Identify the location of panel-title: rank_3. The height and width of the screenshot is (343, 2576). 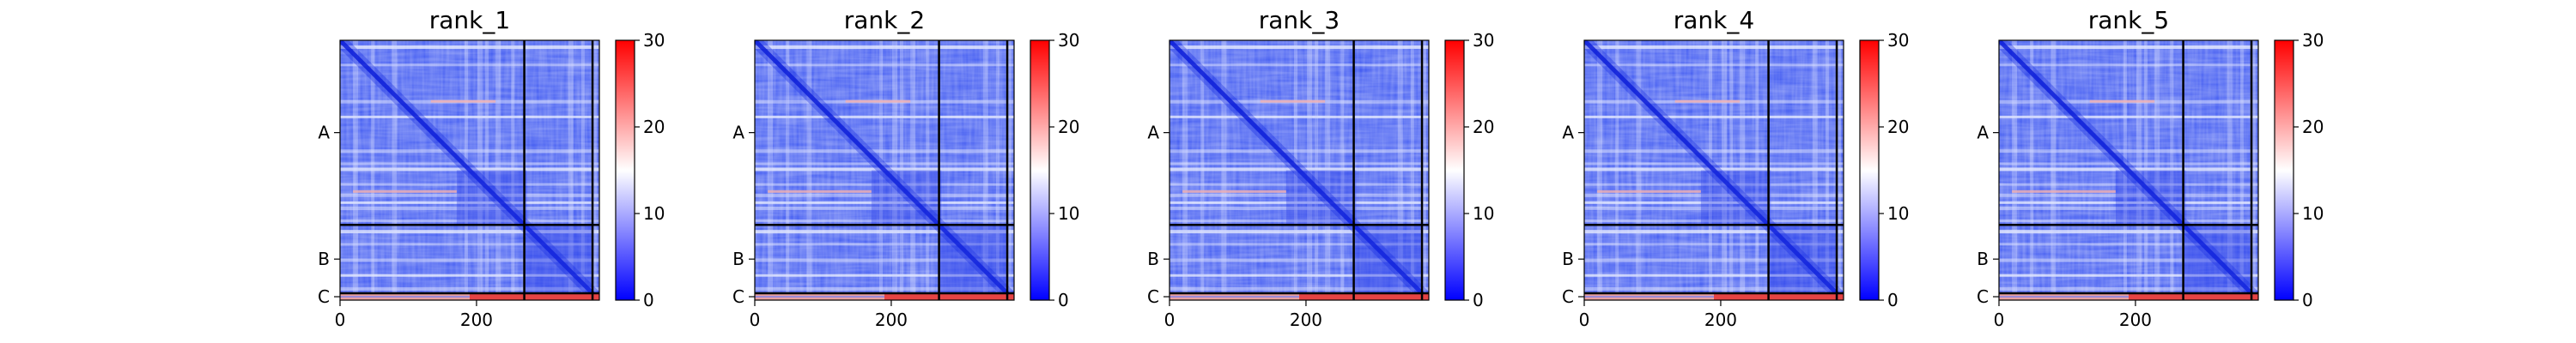
(1299, 20).